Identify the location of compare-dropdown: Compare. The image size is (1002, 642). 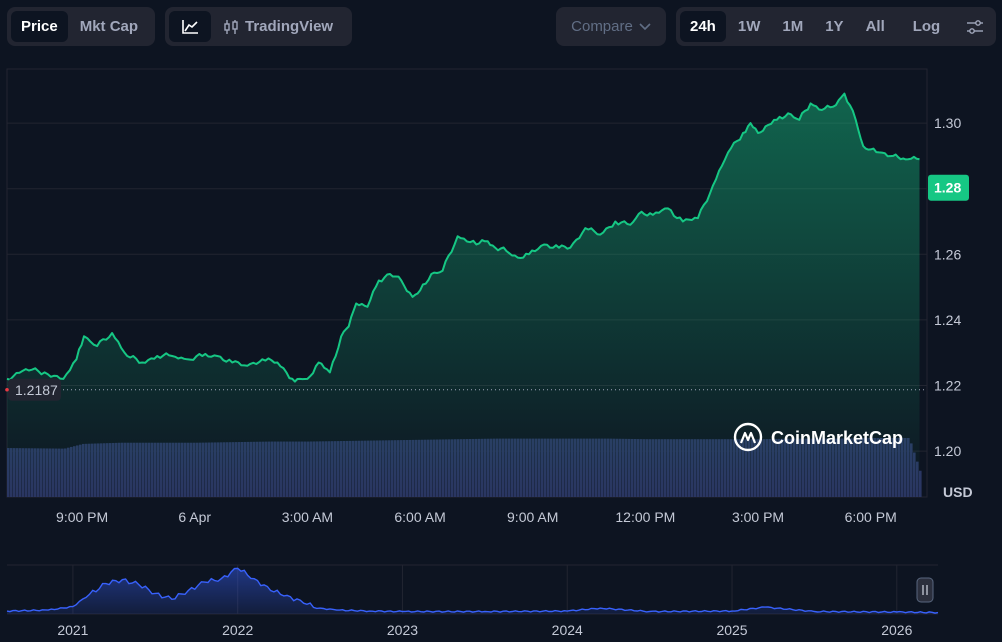
(611, 26).